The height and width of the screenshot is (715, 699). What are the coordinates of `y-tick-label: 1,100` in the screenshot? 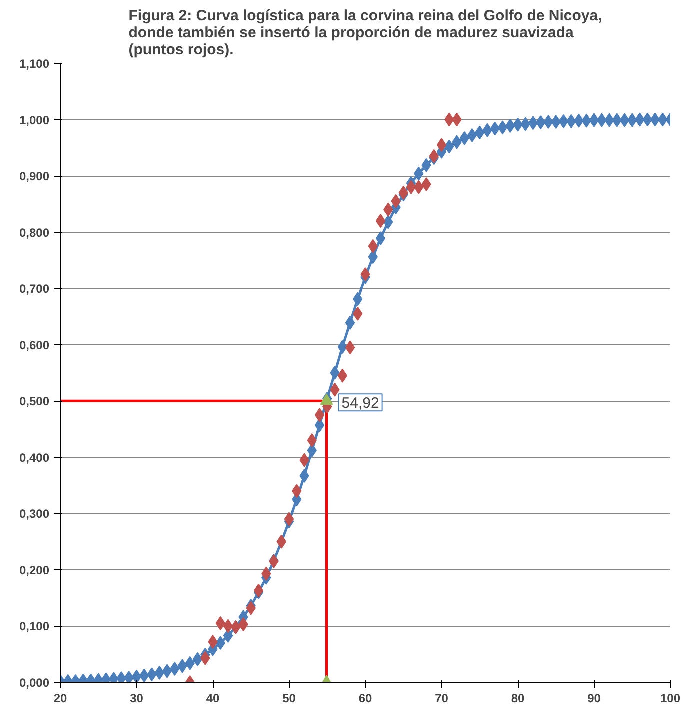 It's located at (34, 64).